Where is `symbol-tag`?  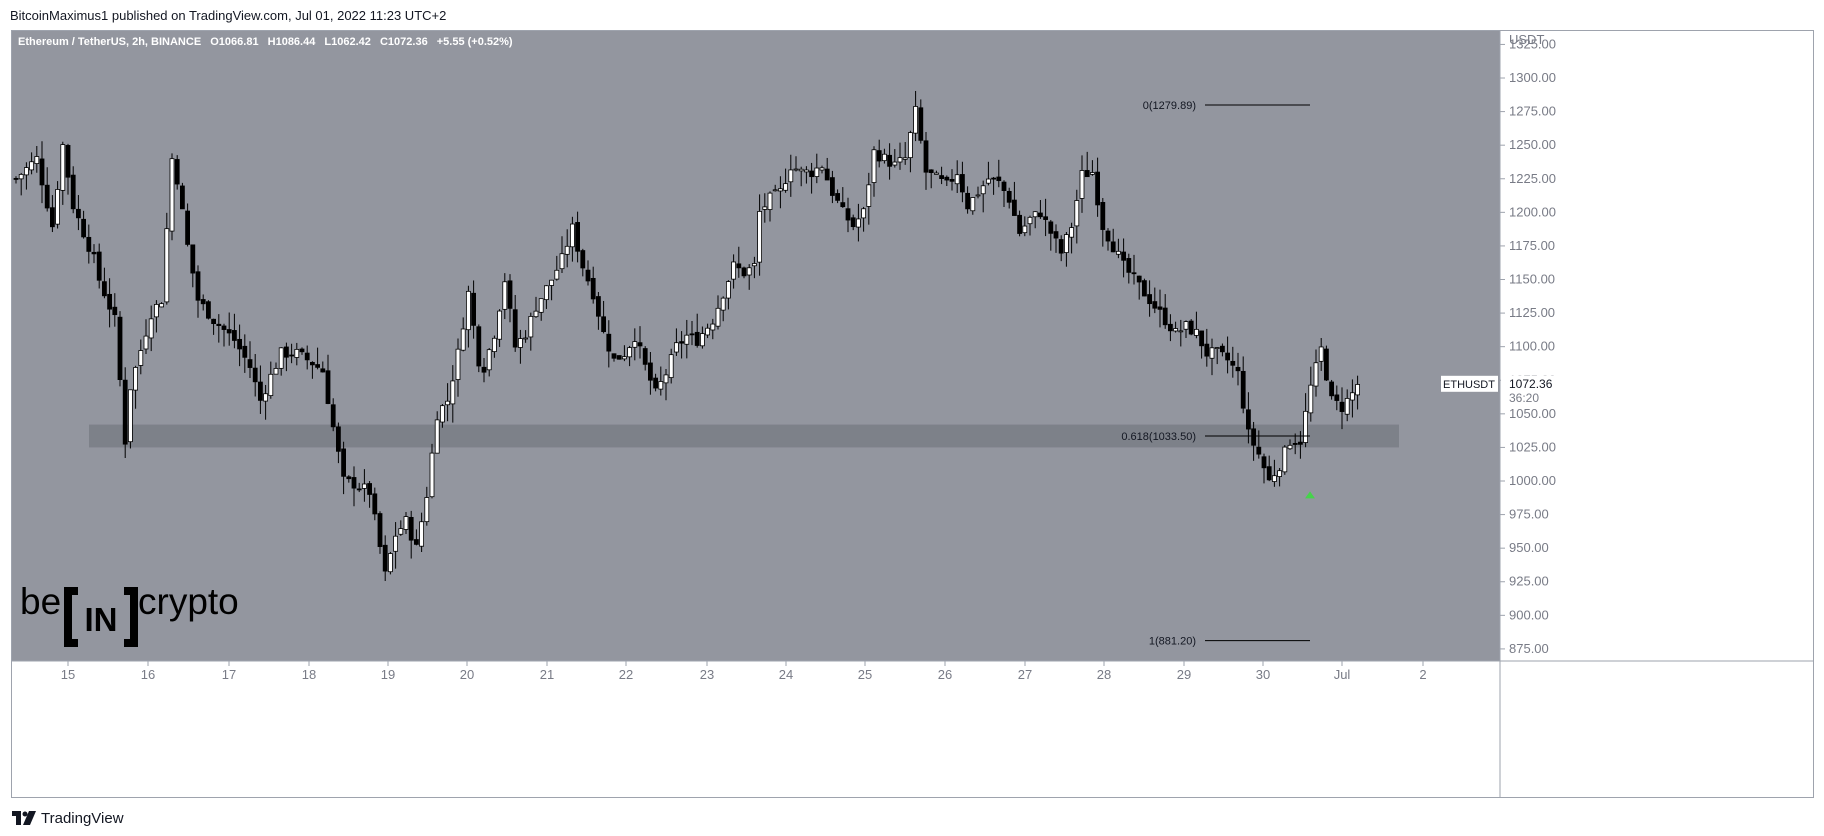
symbol-tag is located at coordinates (1469, 383).